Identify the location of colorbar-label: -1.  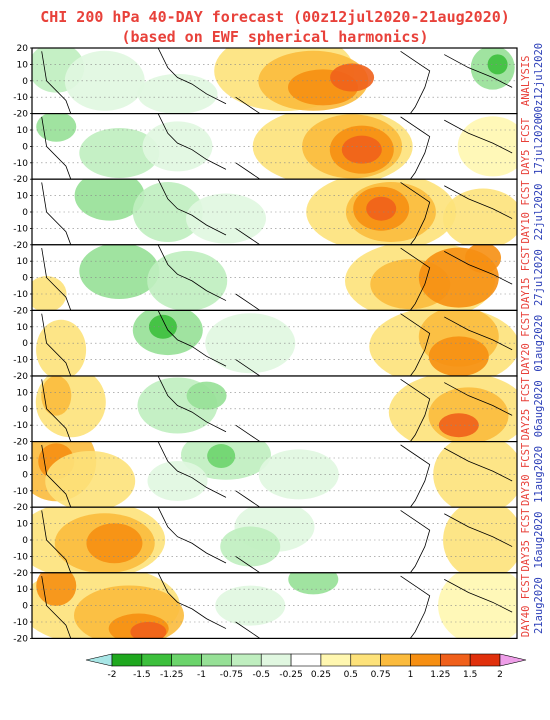
(201, 675).